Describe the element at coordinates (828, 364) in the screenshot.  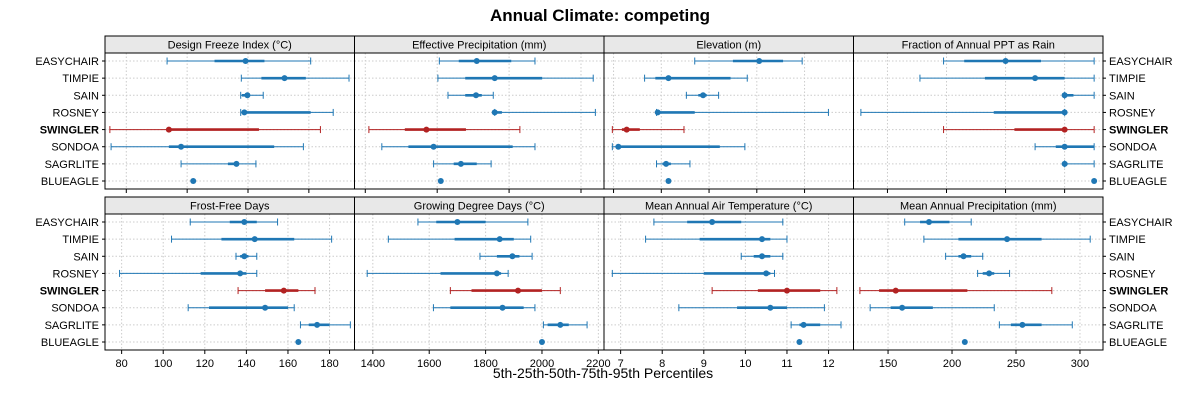
I see `x-tick-label: 12` at that location.